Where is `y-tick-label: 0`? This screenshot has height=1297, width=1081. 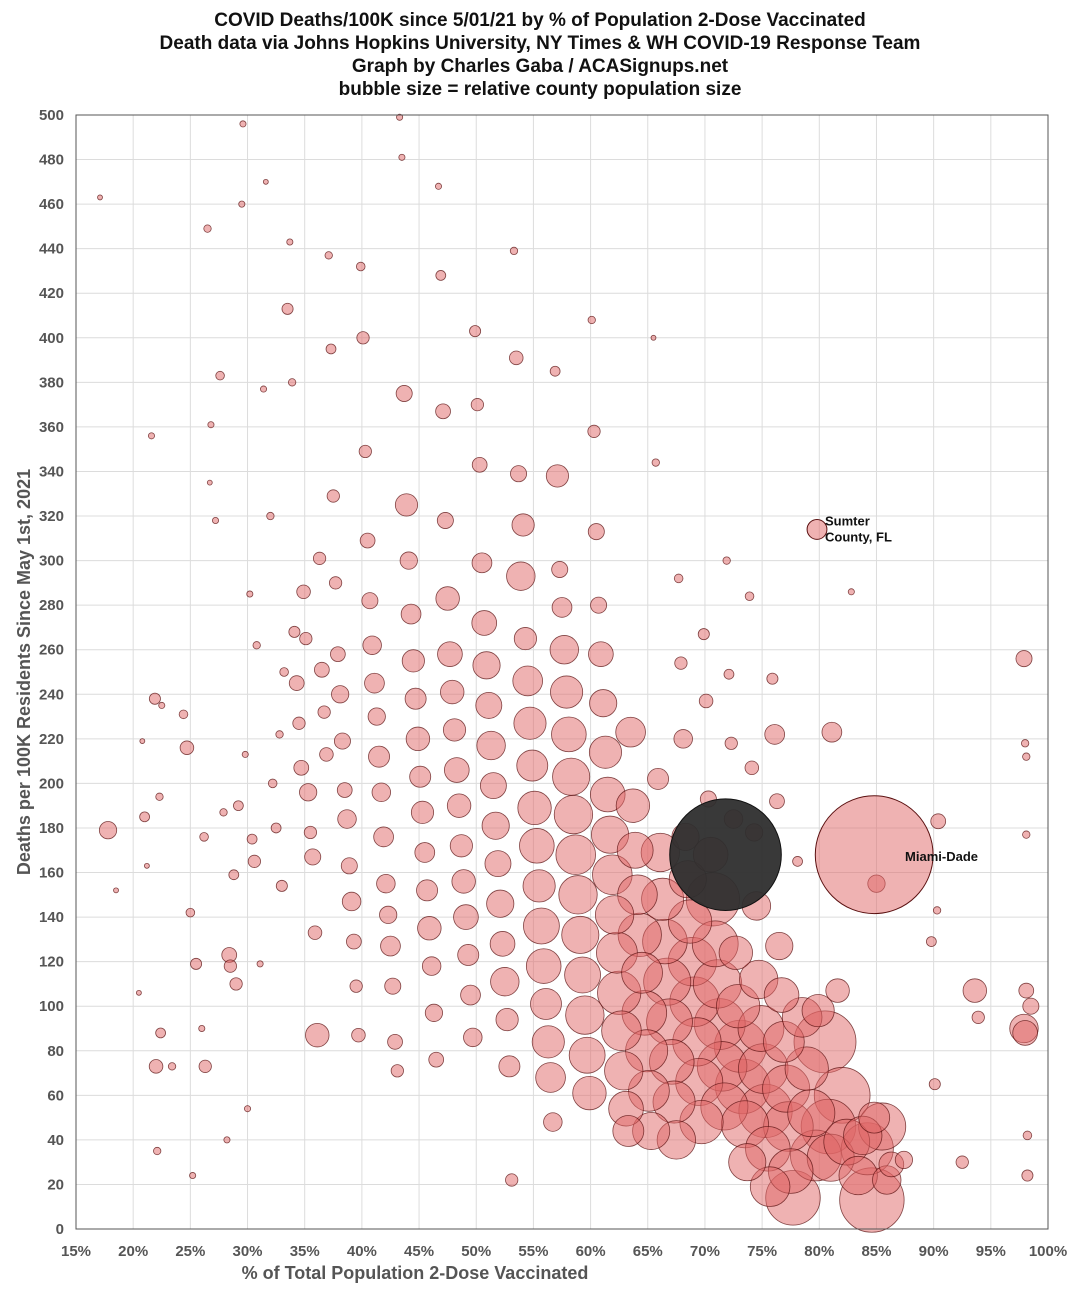
y-tick-label: 0 is located at coordinates (60, 1229).